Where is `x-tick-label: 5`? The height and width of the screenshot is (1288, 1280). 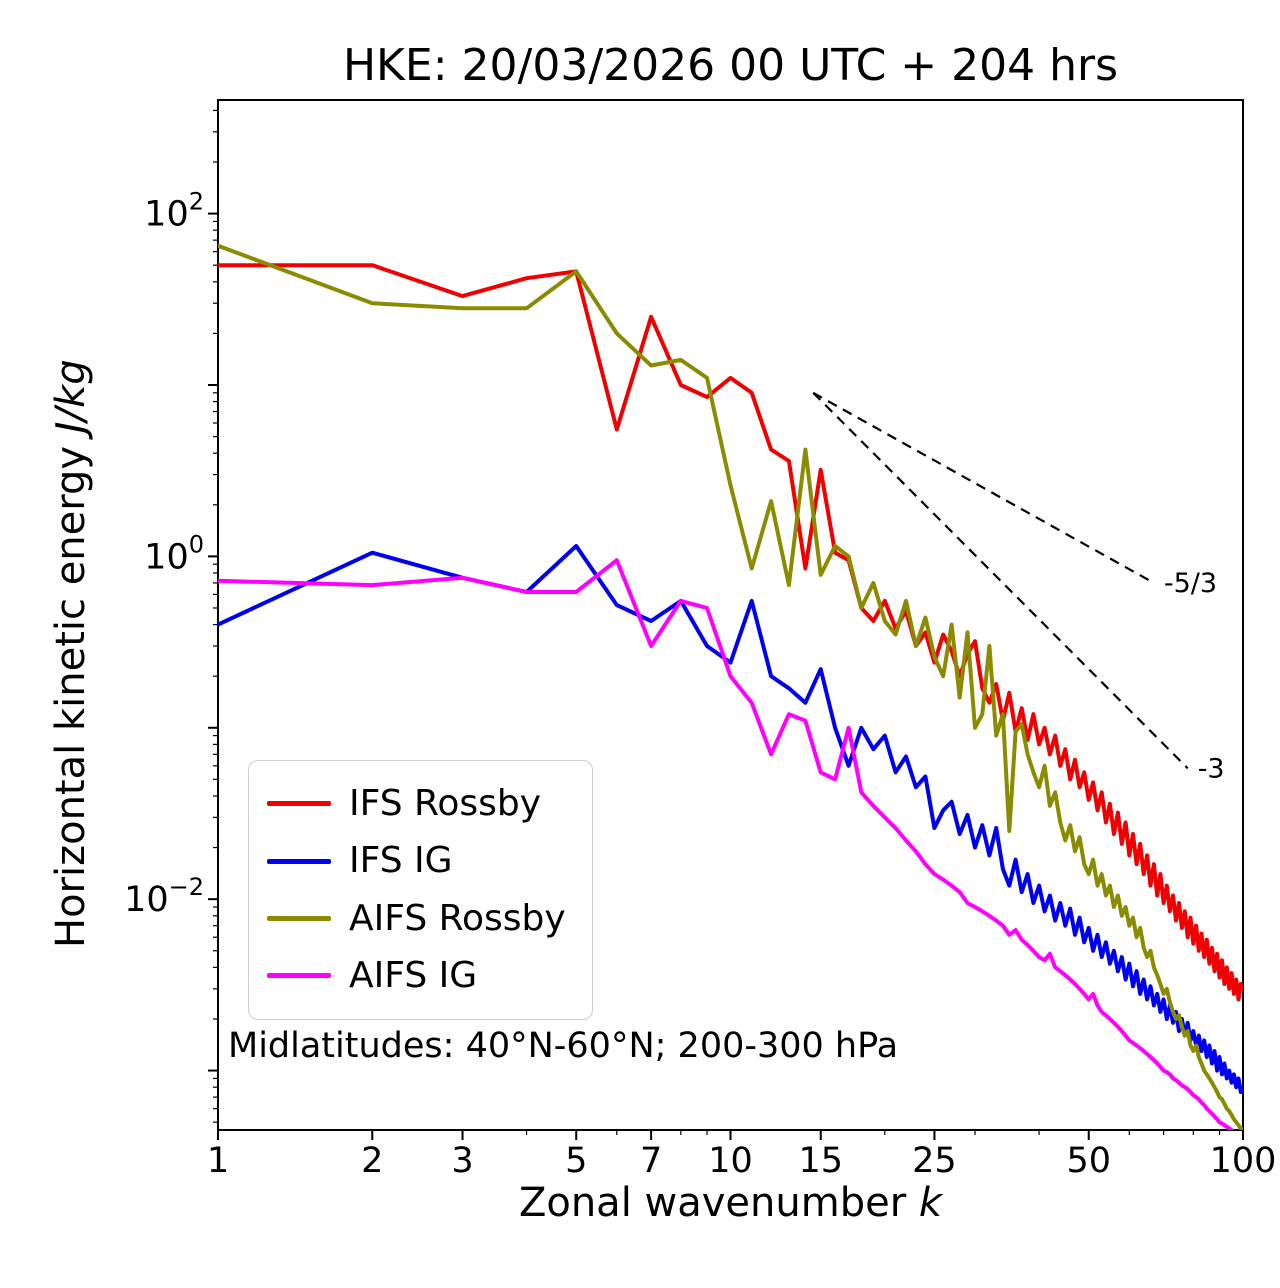
x-tick-label: 5 is located at coordinates (576, 1161).